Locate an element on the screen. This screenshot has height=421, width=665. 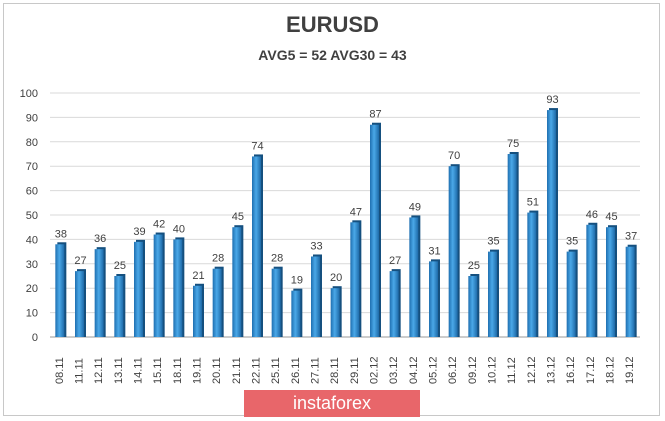
y-tick-label: 40 is located at coordinates (32, 240).